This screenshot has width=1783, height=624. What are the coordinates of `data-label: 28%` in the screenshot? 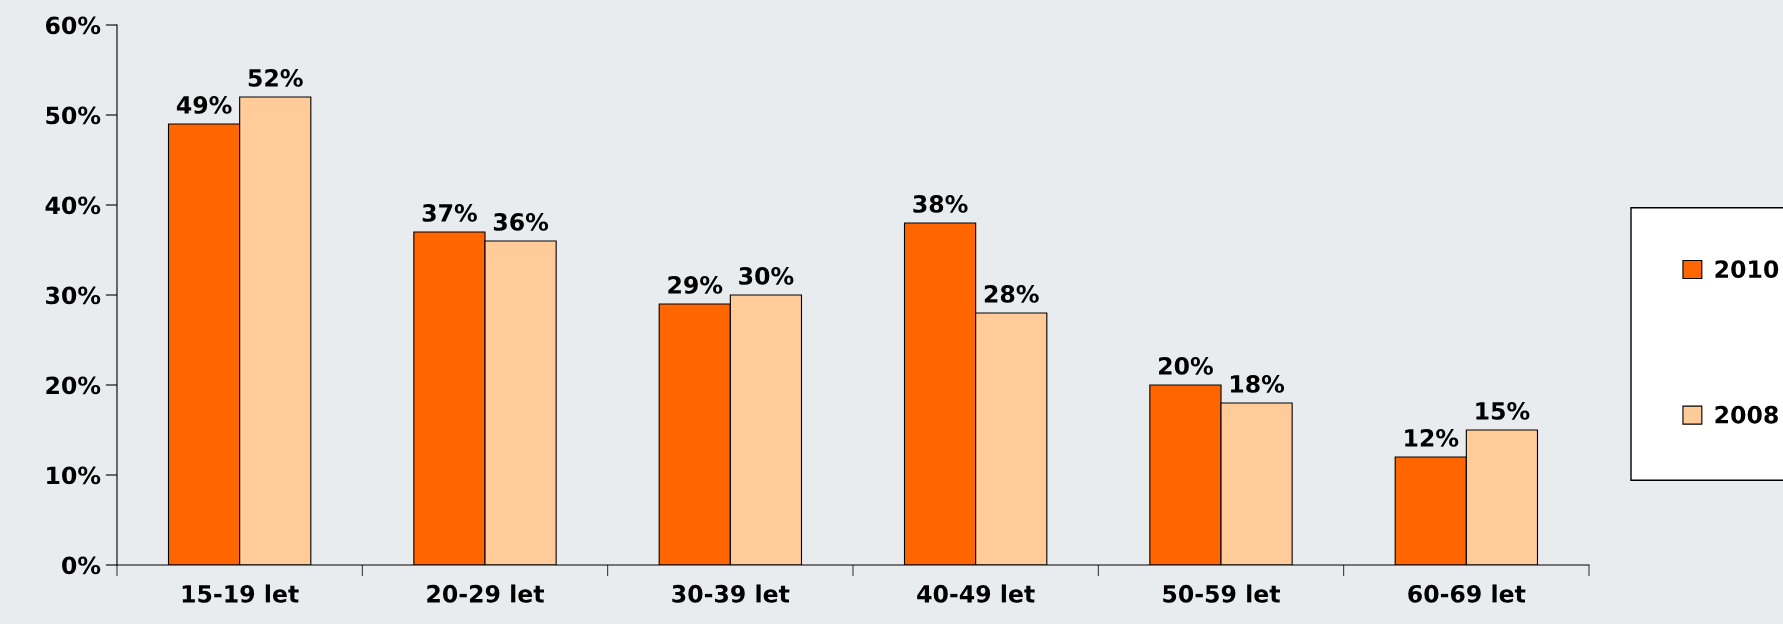 It's located at (1011, 294).